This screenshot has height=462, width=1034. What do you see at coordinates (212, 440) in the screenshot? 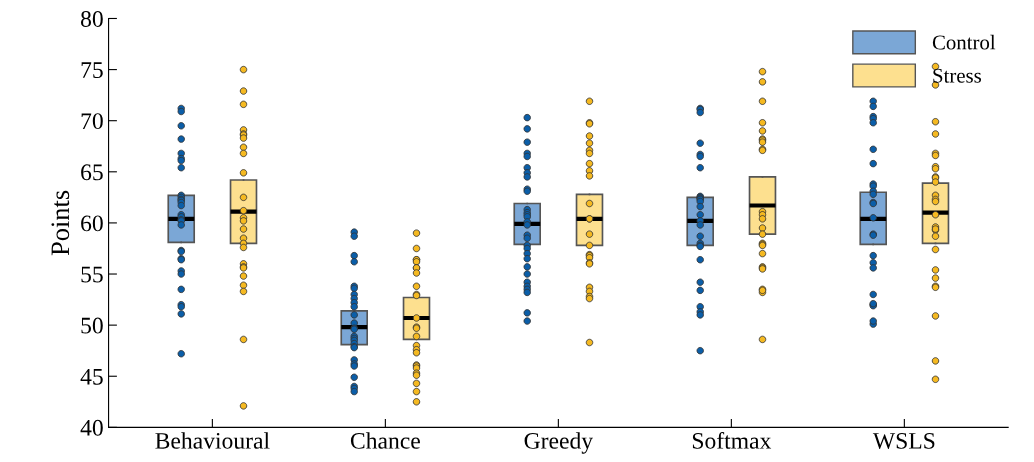
I see `x-tick-label: Behavioural` at bounding box center [212, 440].